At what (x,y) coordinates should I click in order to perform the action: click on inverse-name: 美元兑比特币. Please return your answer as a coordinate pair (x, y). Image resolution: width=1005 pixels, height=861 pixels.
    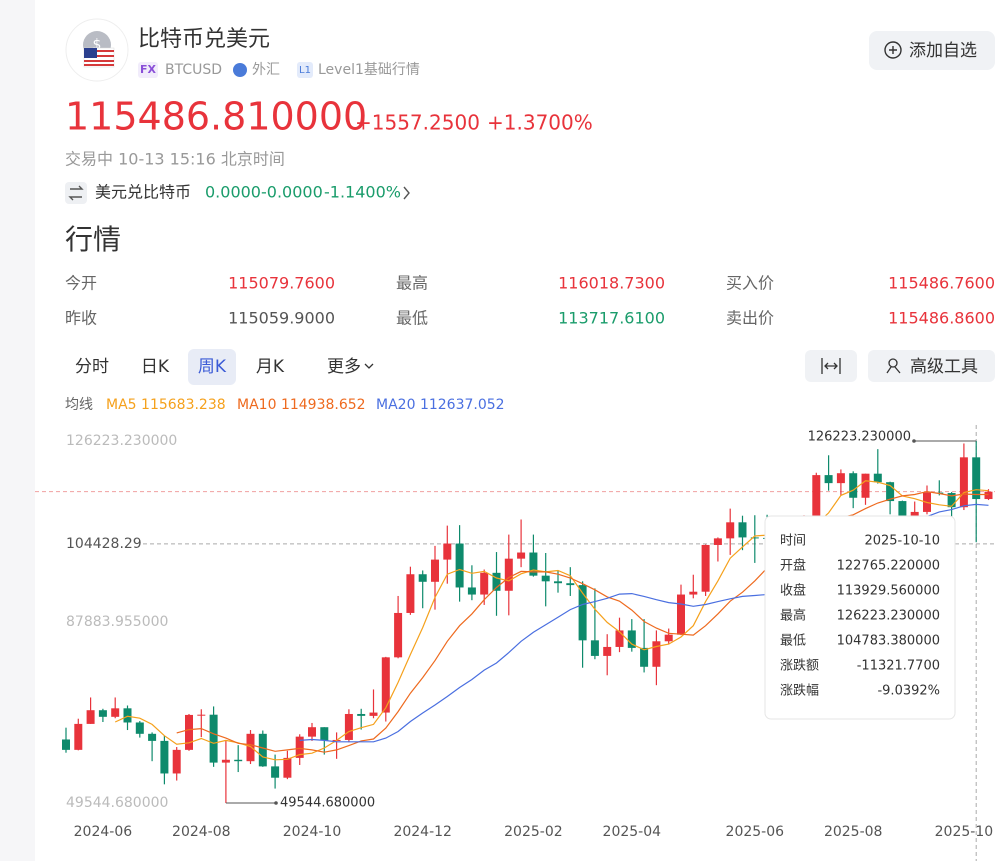
    Looking at the image, I should click on (143, 192).